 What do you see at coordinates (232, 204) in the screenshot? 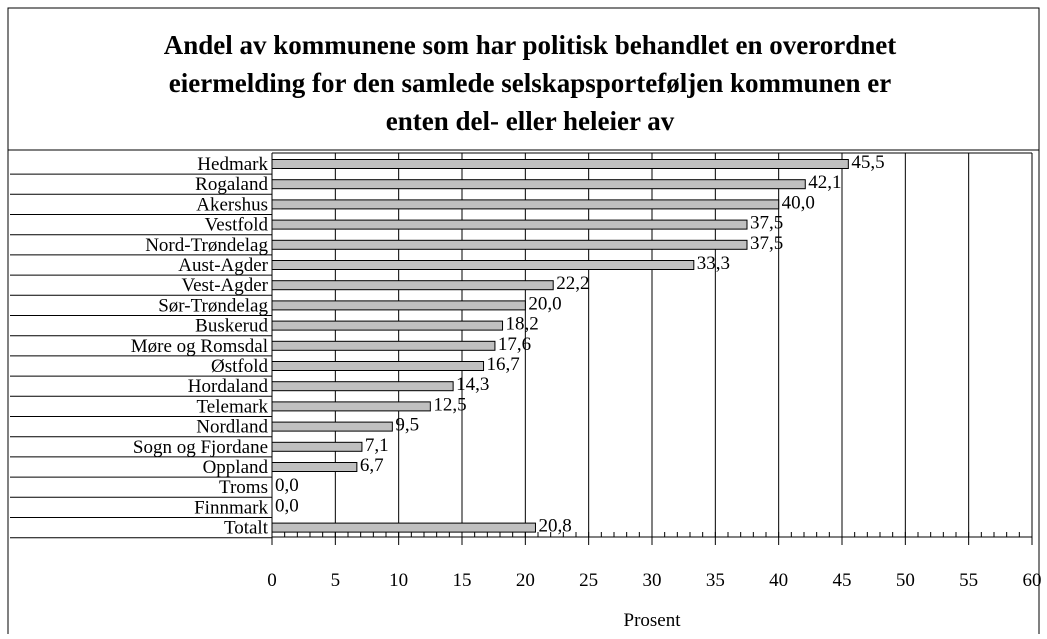
I see `y-tick-label: Akershus` at bounding box center [232, 204].